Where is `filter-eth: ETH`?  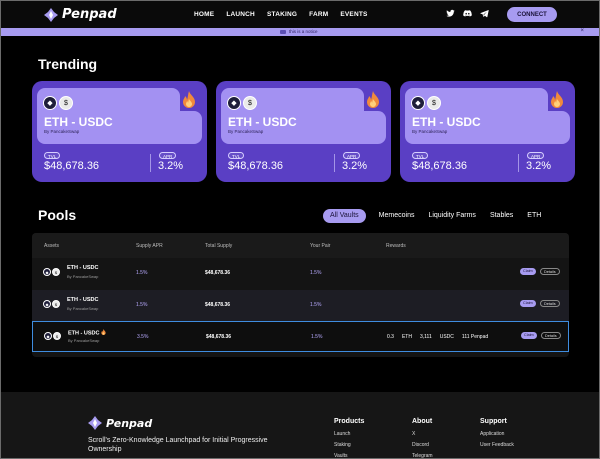
filter-eth: ETH is located at coordinates (534, 215).